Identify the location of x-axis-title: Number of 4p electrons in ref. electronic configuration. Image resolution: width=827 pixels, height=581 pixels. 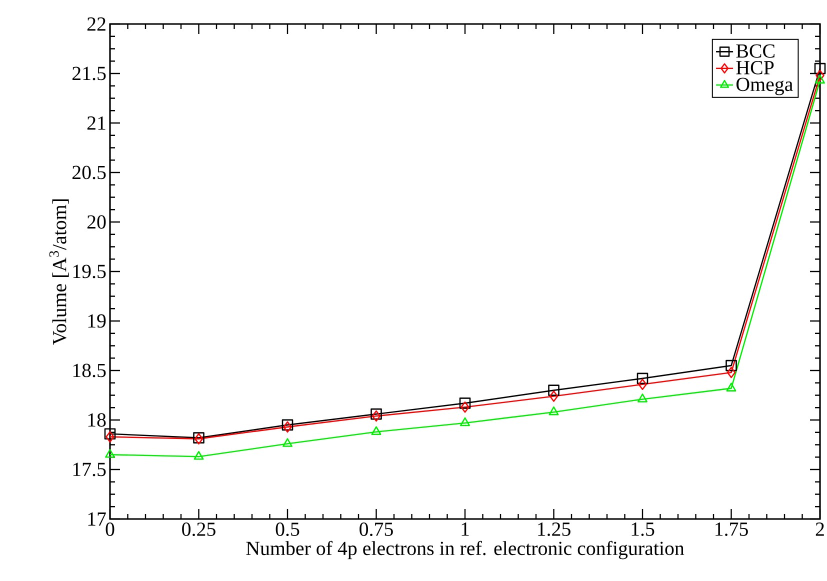
(465, 550).